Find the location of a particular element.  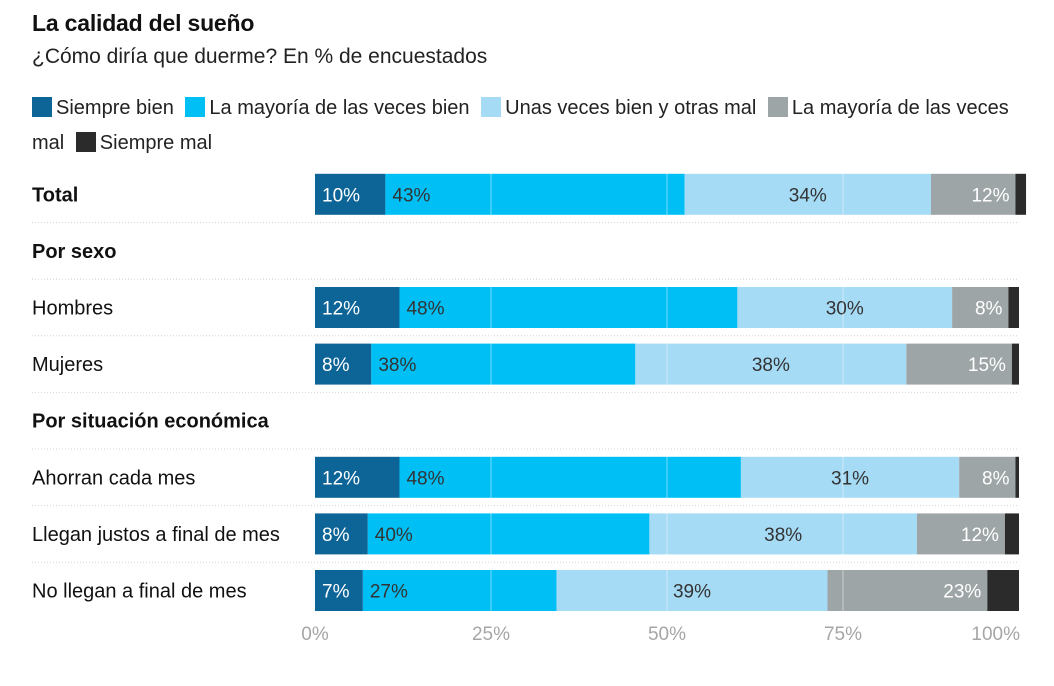

data-label: 15% is located at coordinates (987, 365).